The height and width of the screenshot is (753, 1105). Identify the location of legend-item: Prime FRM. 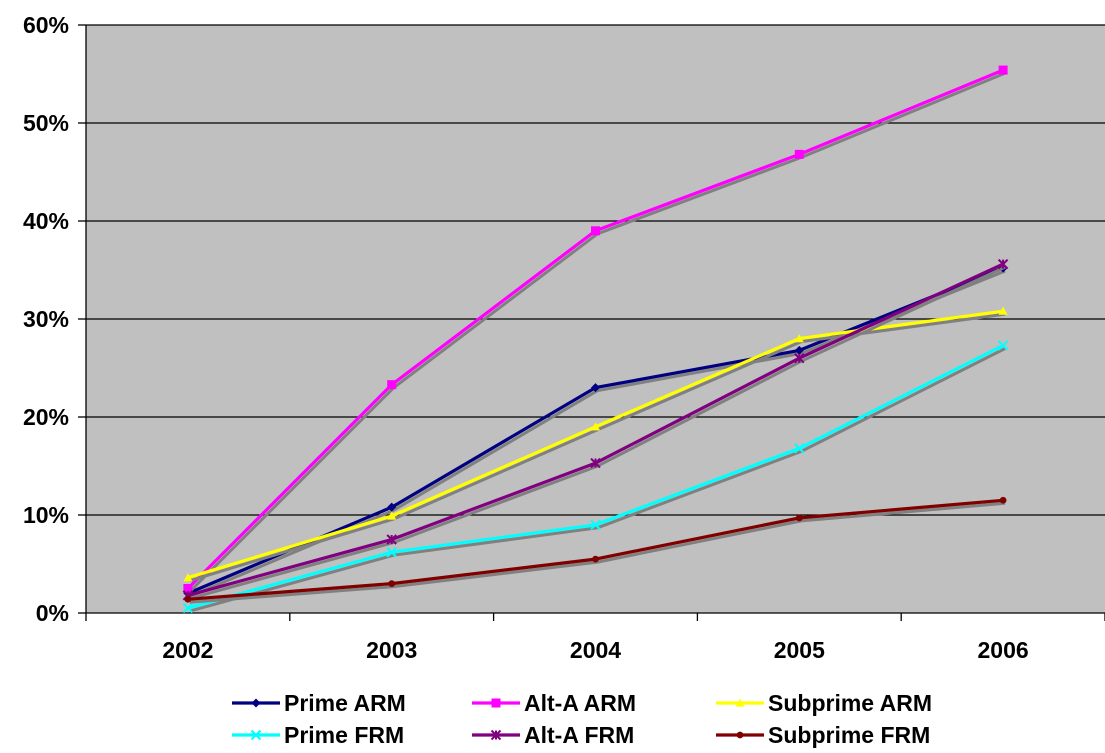
(318, 735).